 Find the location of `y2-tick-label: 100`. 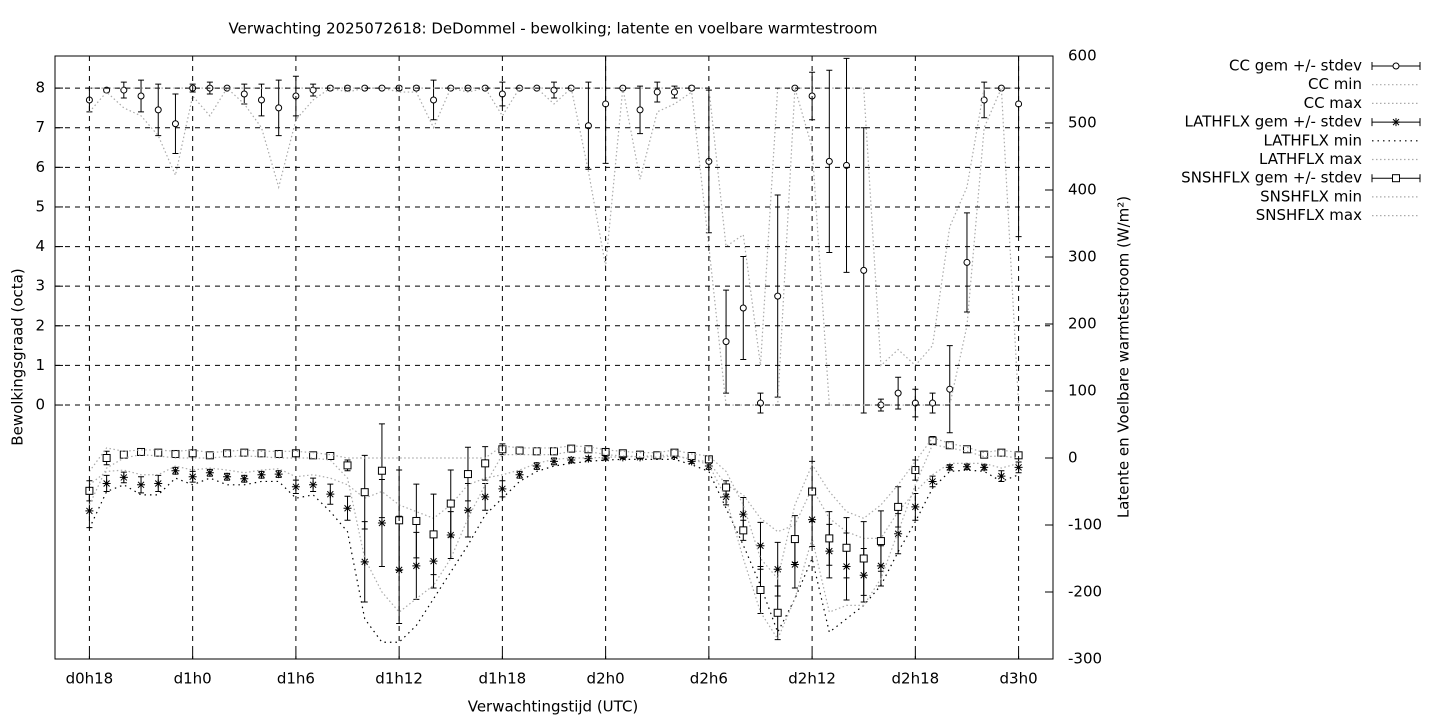

y2-tick-label: 100 is located at coordinates (1082, 391).